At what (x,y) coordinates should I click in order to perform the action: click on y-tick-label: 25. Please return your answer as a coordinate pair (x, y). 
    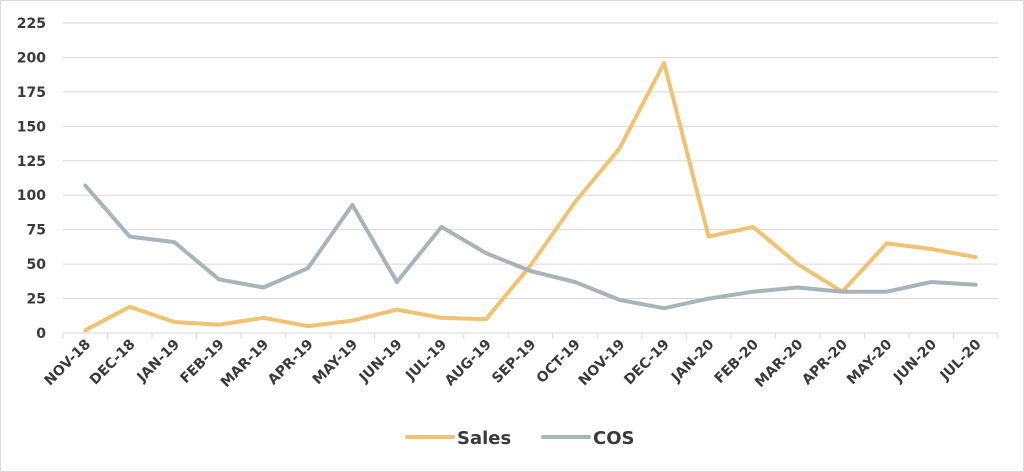
    Looking at the image, I should click on (36, 300).